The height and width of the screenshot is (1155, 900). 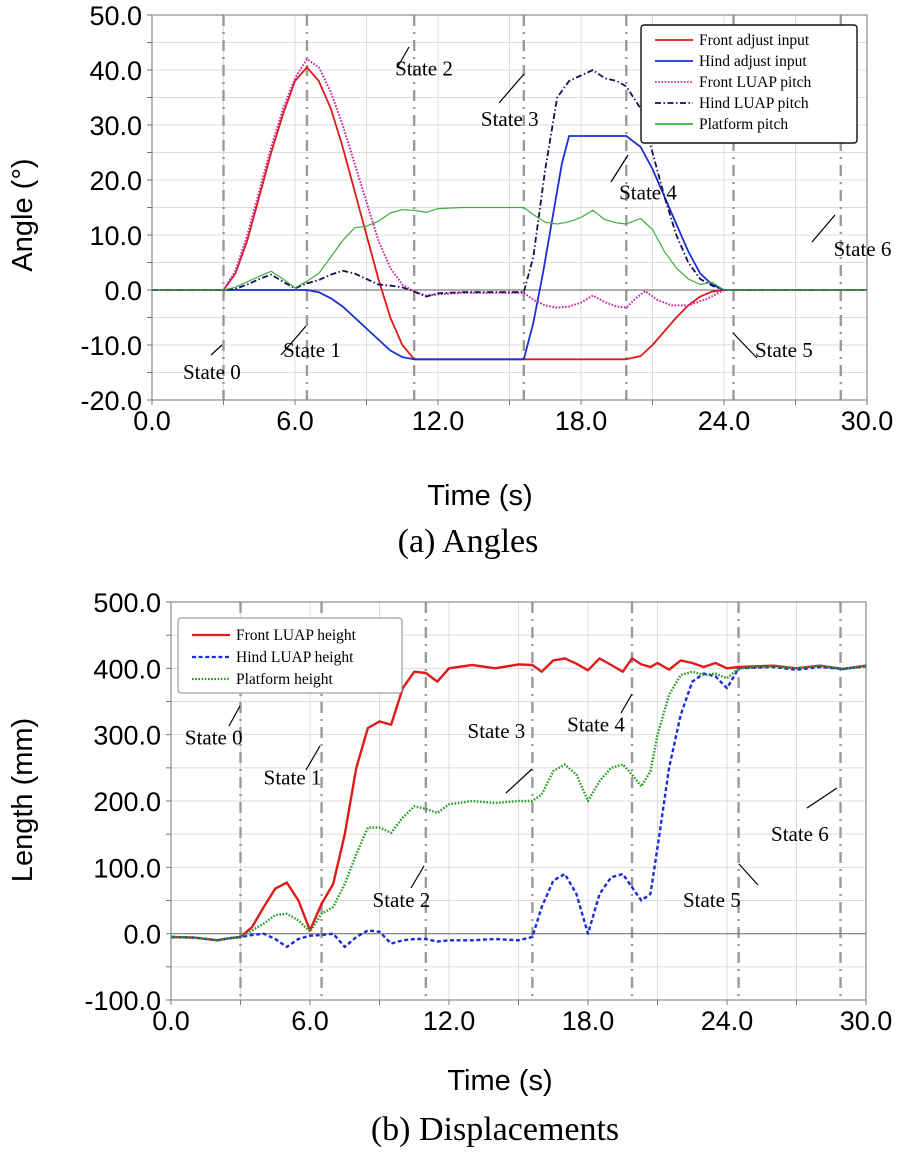 I want to click on legend-entry: Platform height, so click(x=285, y=679).